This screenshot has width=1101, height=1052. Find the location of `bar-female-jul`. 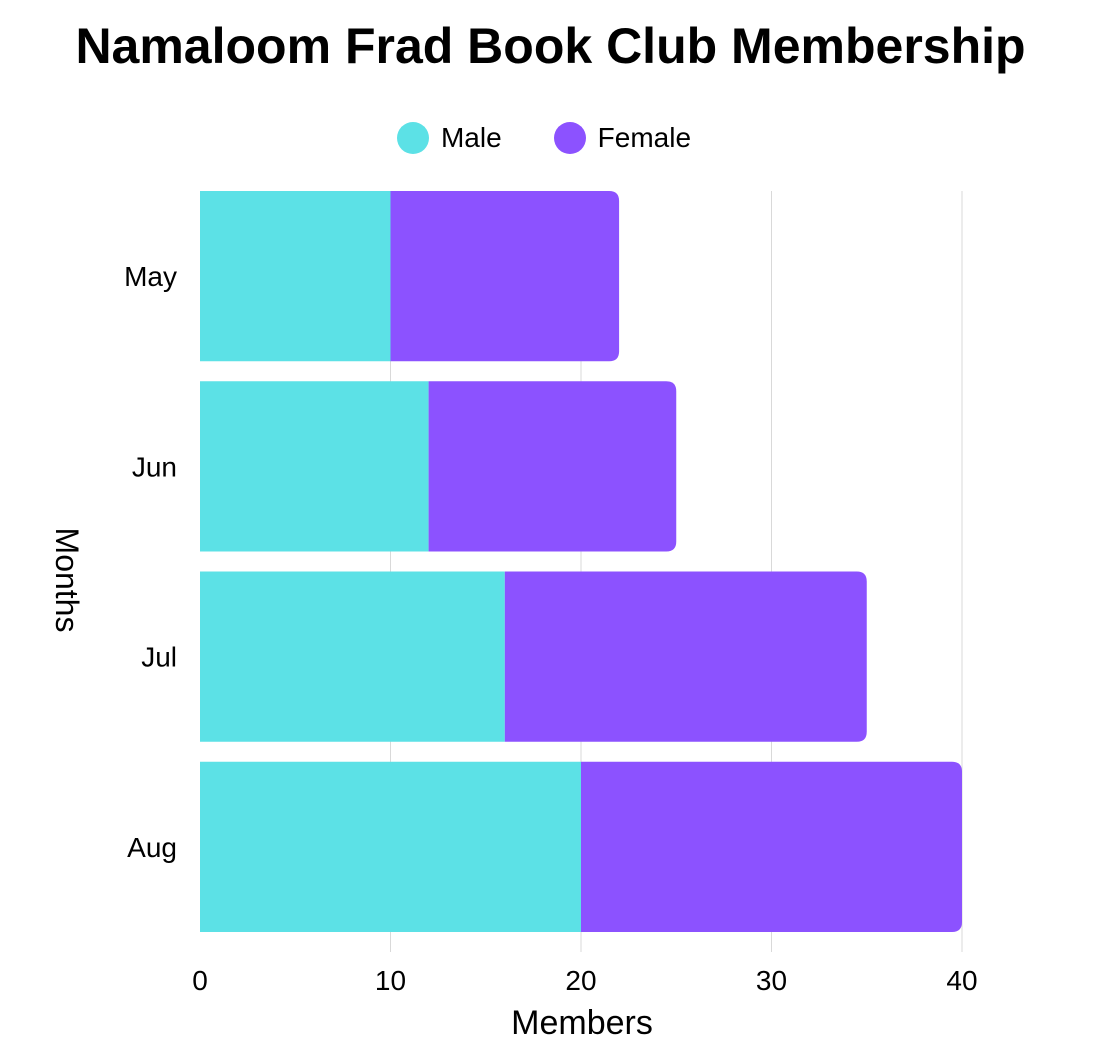

bar-female-jul is located at coordinates (685, 656).